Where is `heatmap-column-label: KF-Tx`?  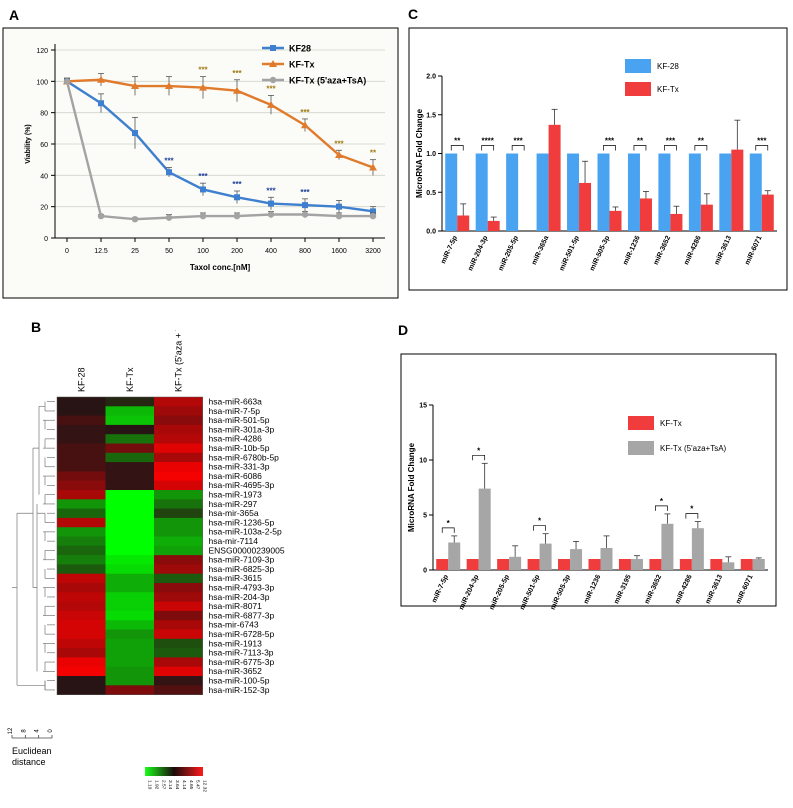
heatmap-column-label: KF-Tx is located at coordinates (130, 379).